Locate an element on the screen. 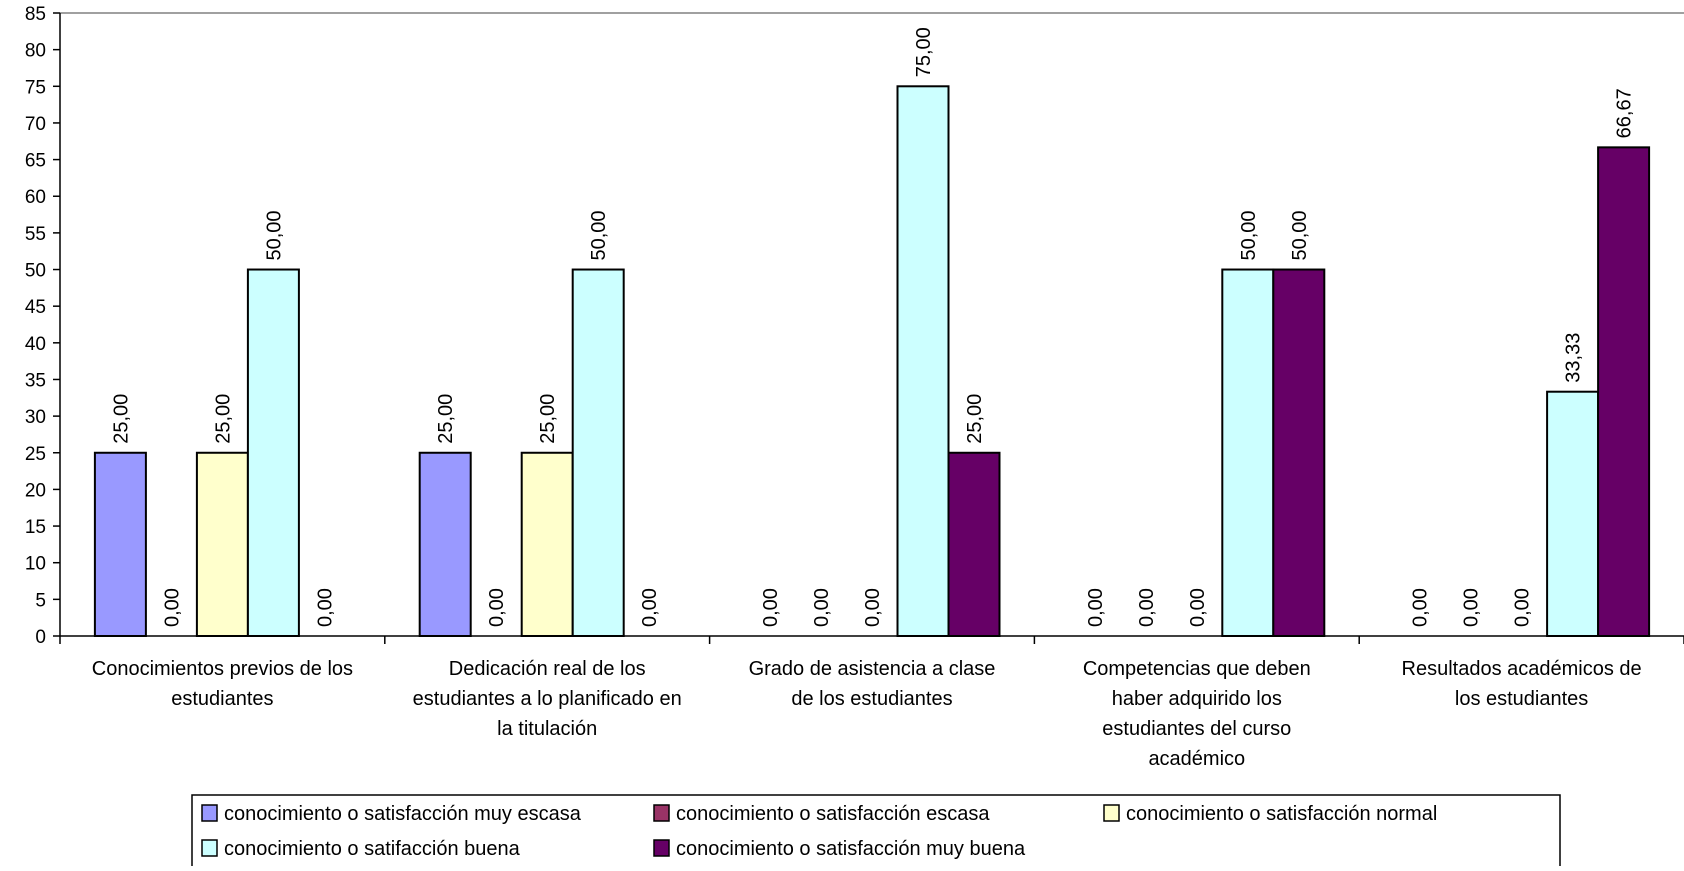 The width and height of the screenshot is (1684, 871). y-tick-label: 60 is located at coordinates (35, 197).